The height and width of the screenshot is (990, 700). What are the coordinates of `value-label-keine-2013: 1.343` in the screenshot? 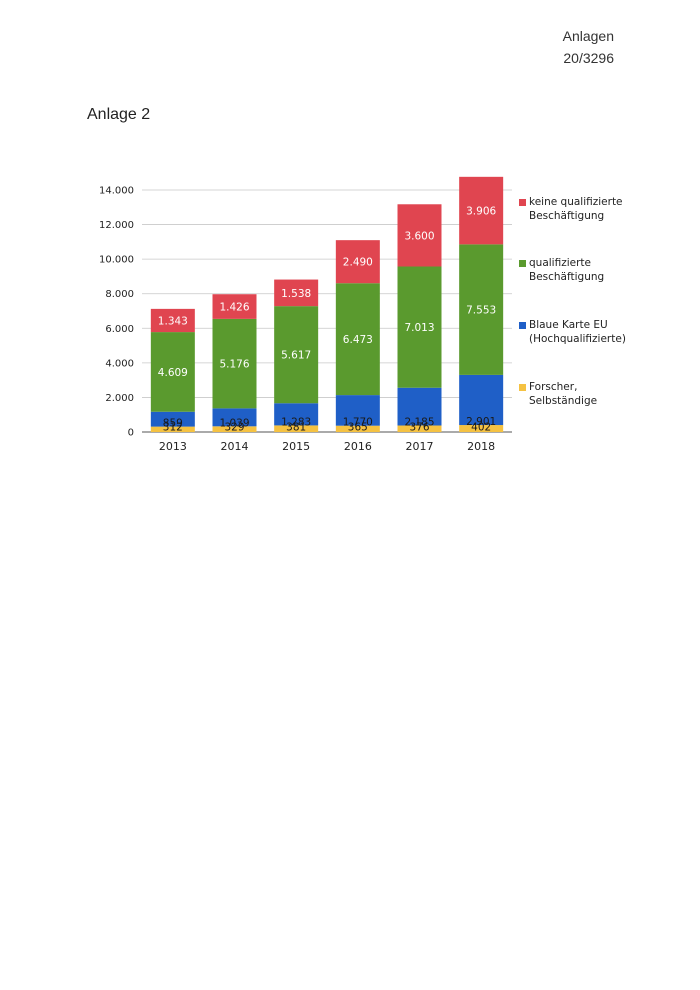 It's located at (173, 321).